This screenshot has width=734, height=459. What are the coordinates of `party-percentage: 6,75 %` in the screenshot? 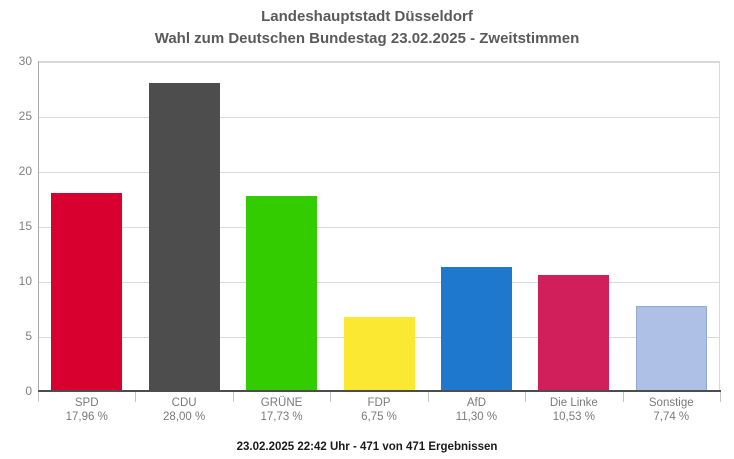 It's located at (379, 417).